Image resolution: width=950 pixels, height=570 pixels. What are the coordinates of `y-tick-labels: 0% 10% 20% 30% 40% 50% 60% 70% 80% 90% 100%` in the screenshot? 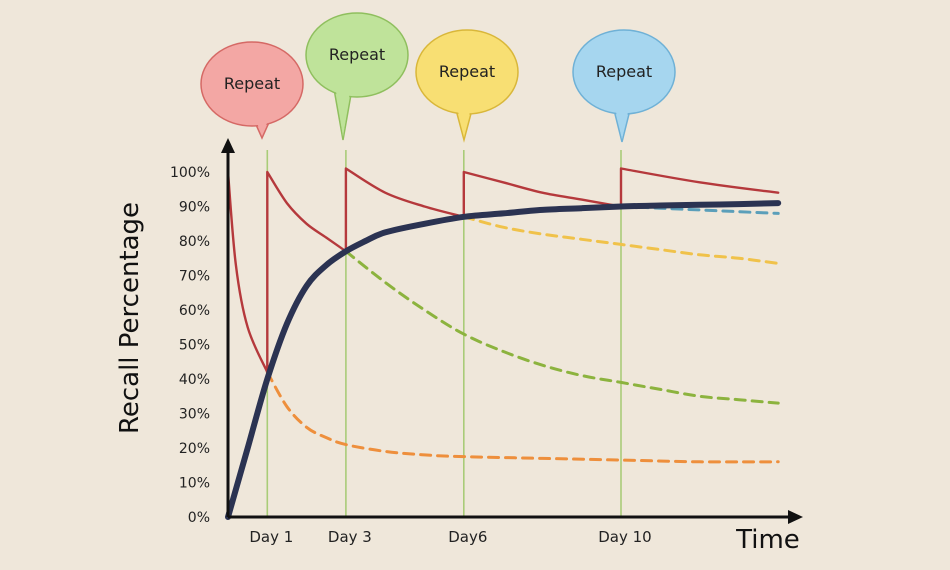 It's located at (190, 345).